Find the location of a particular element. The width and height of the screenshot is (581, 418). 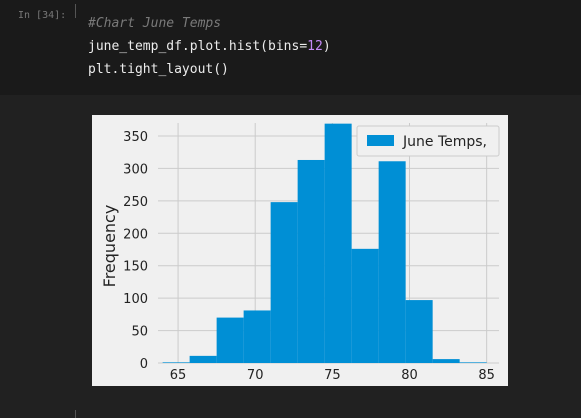

x-tick-label: 75 is located at coordinates (332, 375).